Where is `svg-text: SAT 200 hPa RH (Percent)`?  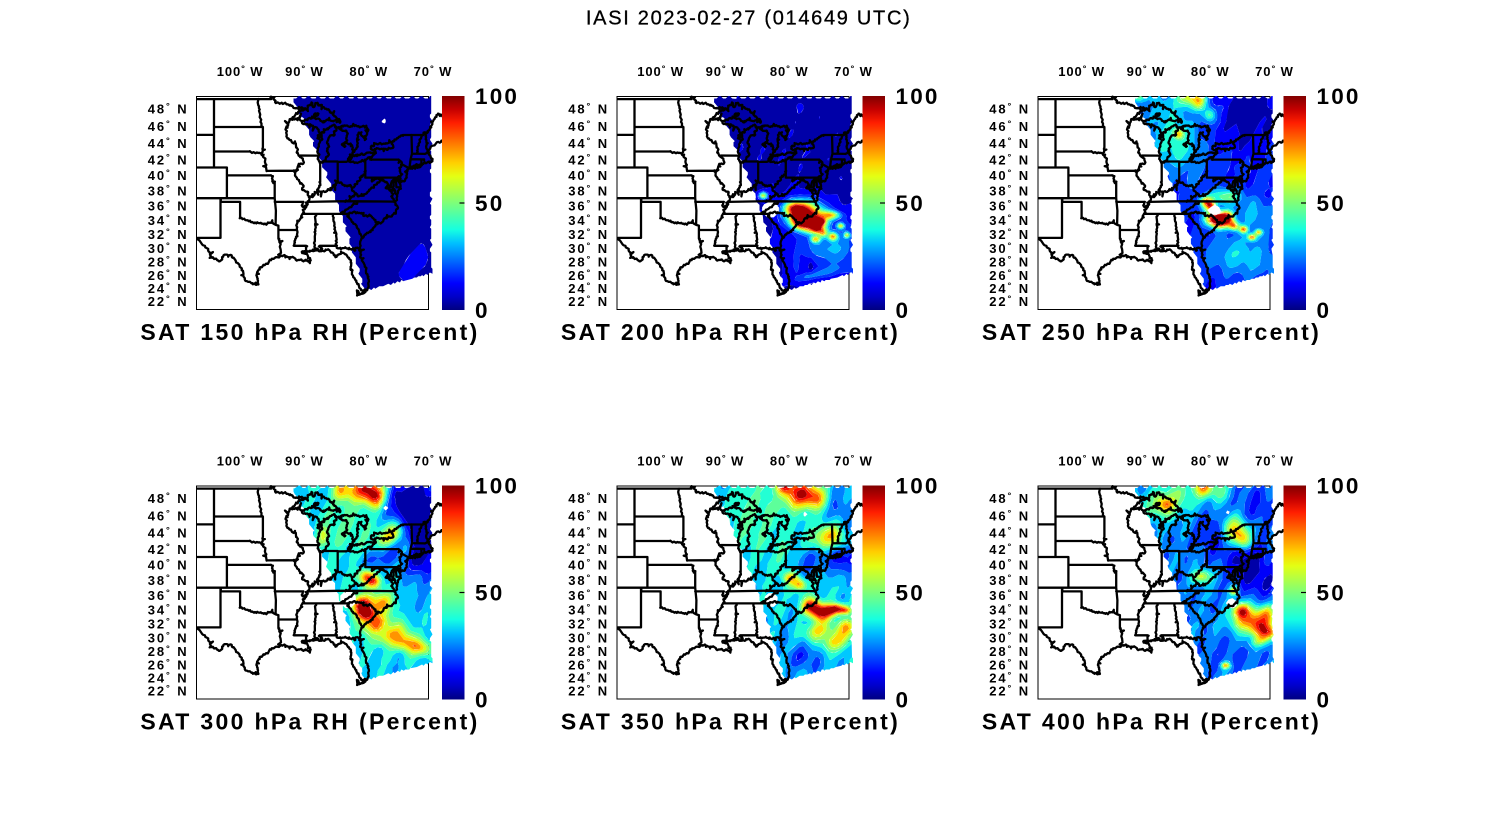 svg-text: SAT 200 hPa RH (Percent) is located at coordinates (730, 332).